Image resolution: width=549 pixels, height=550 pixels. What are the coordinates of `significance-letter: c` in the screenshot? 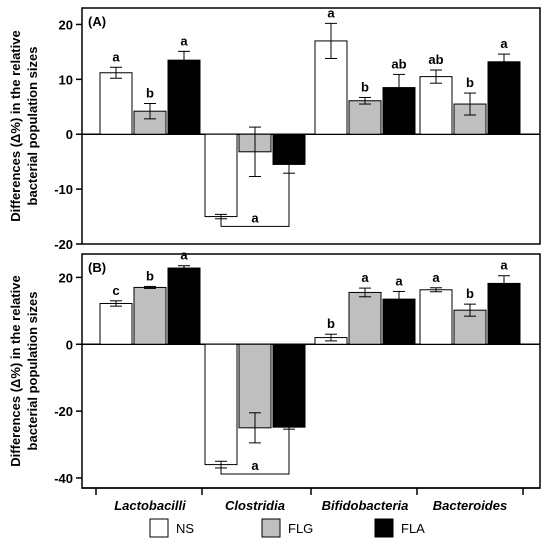 It's located at (115, 290).